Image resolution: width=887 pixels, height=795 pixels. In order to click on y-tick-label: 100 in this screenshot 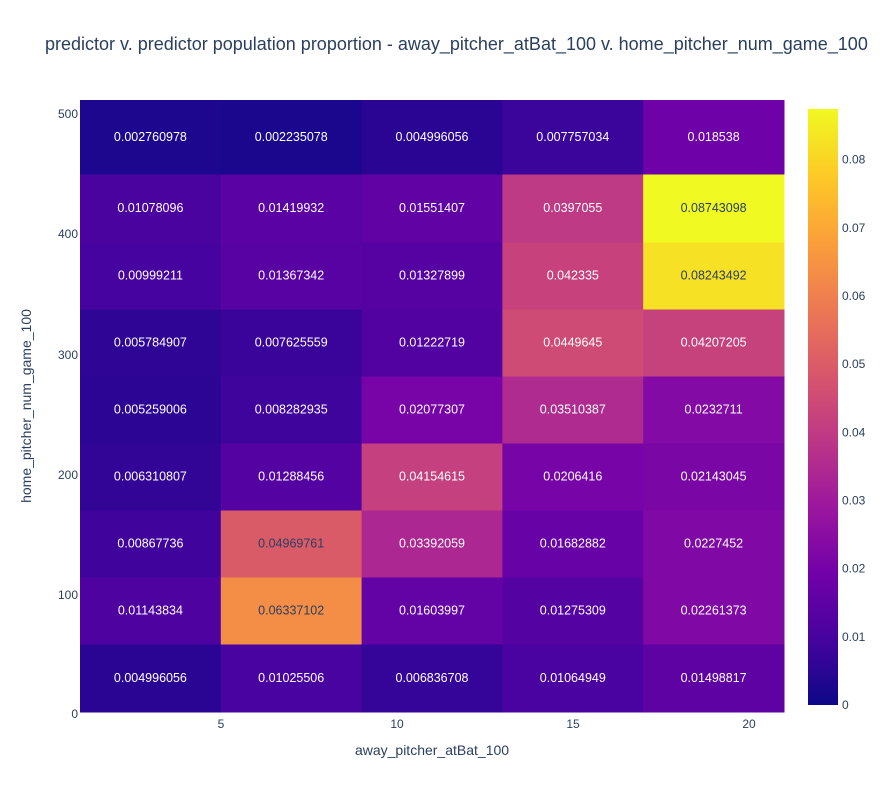, I will do `click(68, 595)`.